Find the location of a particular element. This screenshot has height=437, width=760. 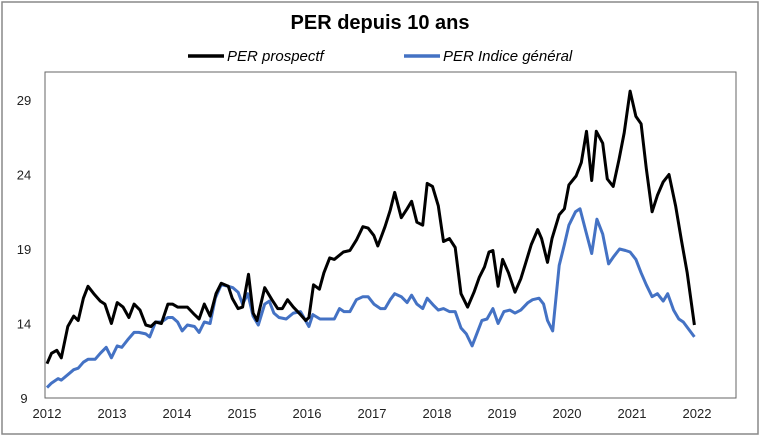

x-tick-label: 2021 is located at coordinates (632, 413).